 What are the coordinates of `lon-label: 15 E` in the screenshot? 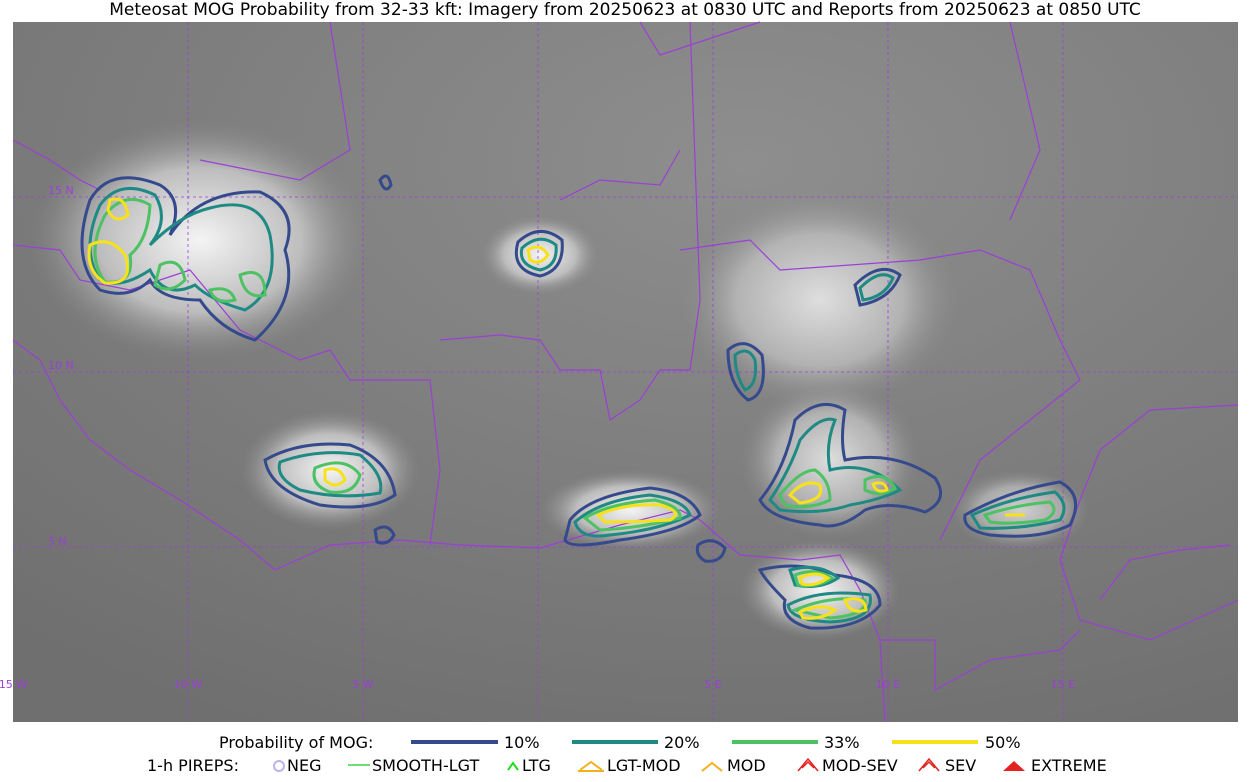 It's located at (1063, 684).